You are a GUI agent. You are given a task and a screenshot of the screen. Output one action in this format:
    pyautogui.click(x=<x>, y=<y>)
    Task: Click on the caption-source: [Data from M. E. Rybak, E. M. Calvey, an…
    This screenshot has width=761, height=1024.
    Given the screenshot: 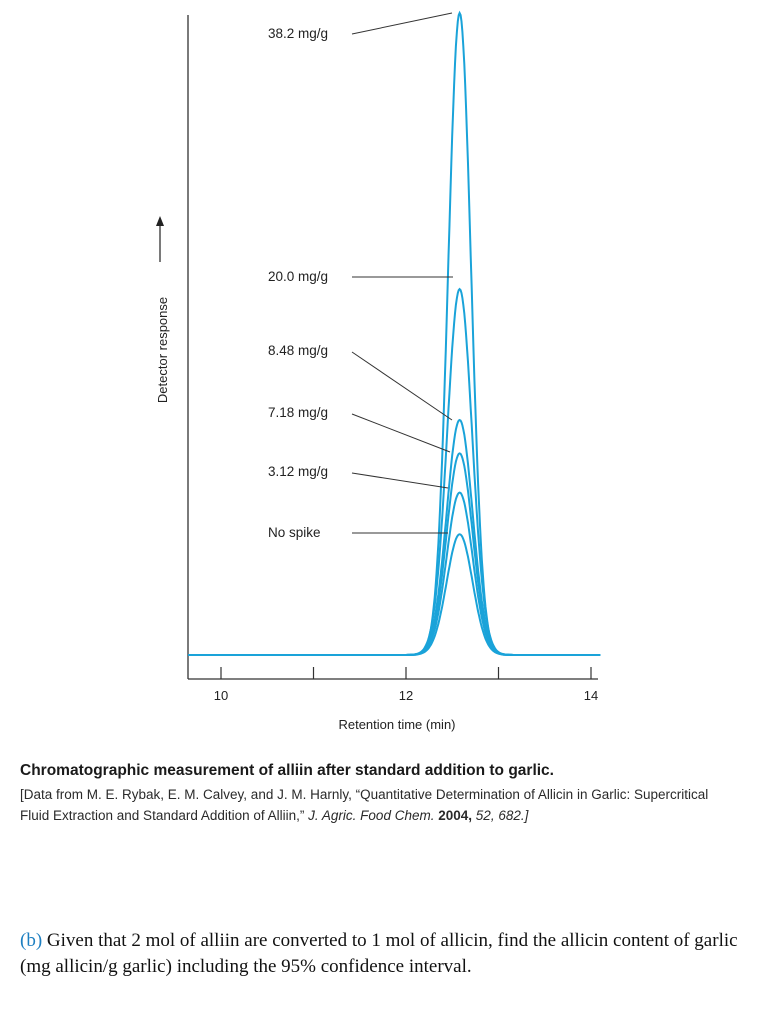 What is the action you would take?
    pyautogui.click(x=380, y=805)
    